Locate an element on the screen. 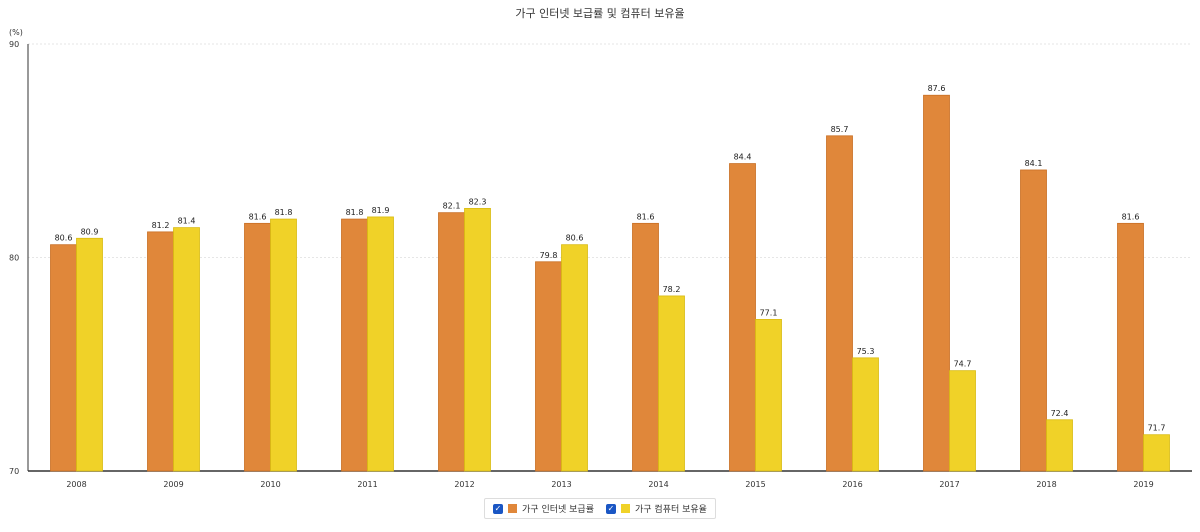 This screenshot has height=532, width=1200. x-tick-label: 2014 is located at coordinates (658, 484).